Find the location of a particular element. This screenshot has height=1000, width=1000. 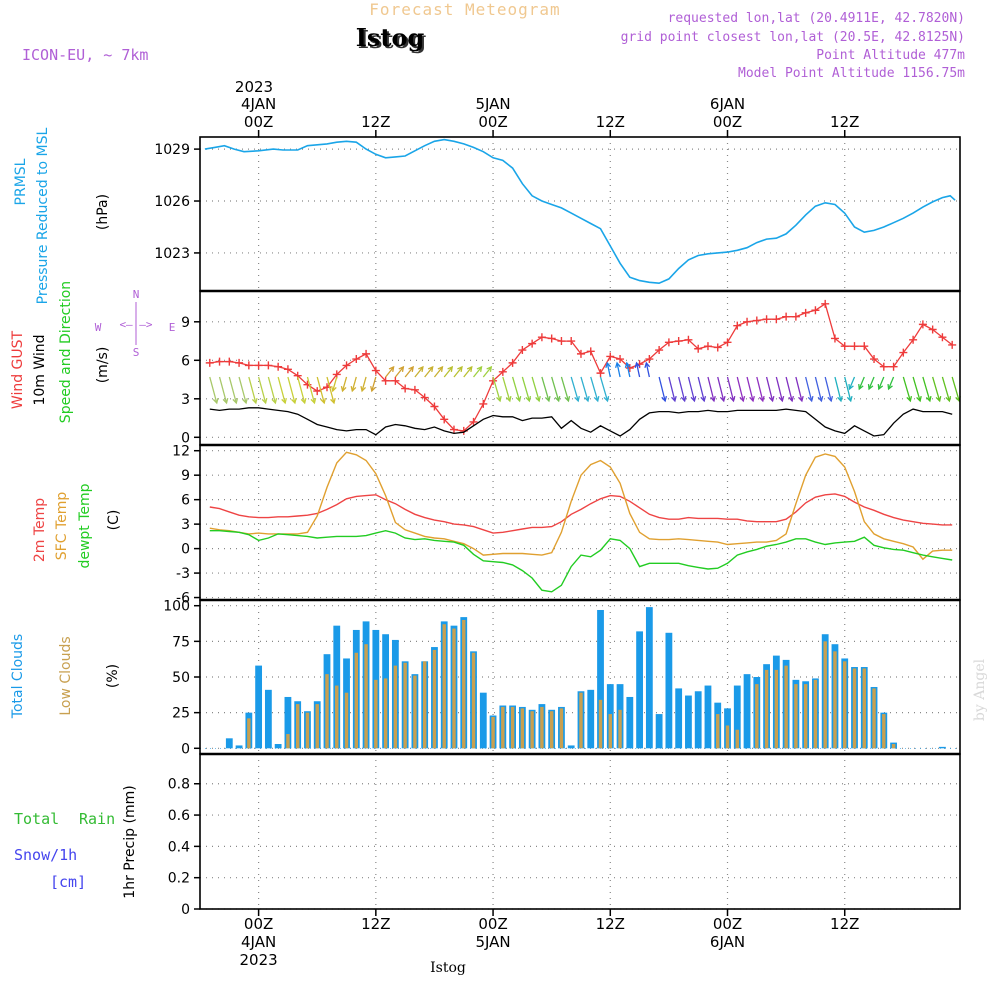

precip-total-label: Total is located at coordinates (36, 819).